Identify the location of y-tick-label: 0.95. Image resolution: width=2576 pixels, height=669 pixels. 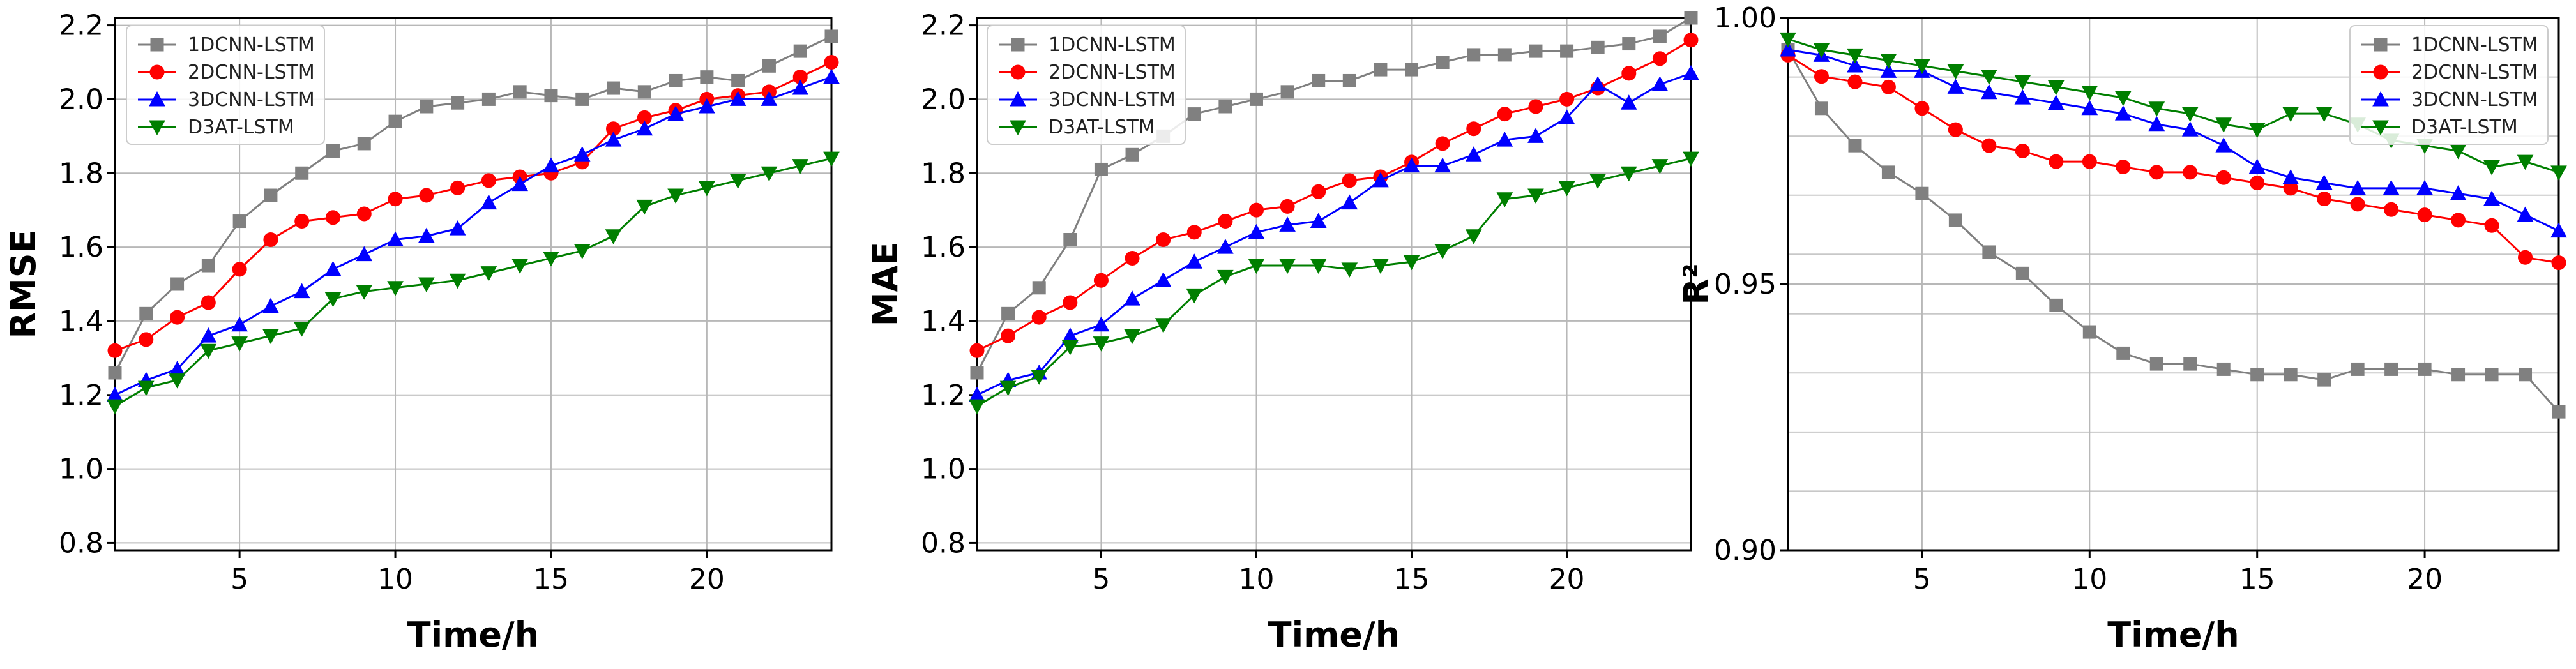
(1745, 284).